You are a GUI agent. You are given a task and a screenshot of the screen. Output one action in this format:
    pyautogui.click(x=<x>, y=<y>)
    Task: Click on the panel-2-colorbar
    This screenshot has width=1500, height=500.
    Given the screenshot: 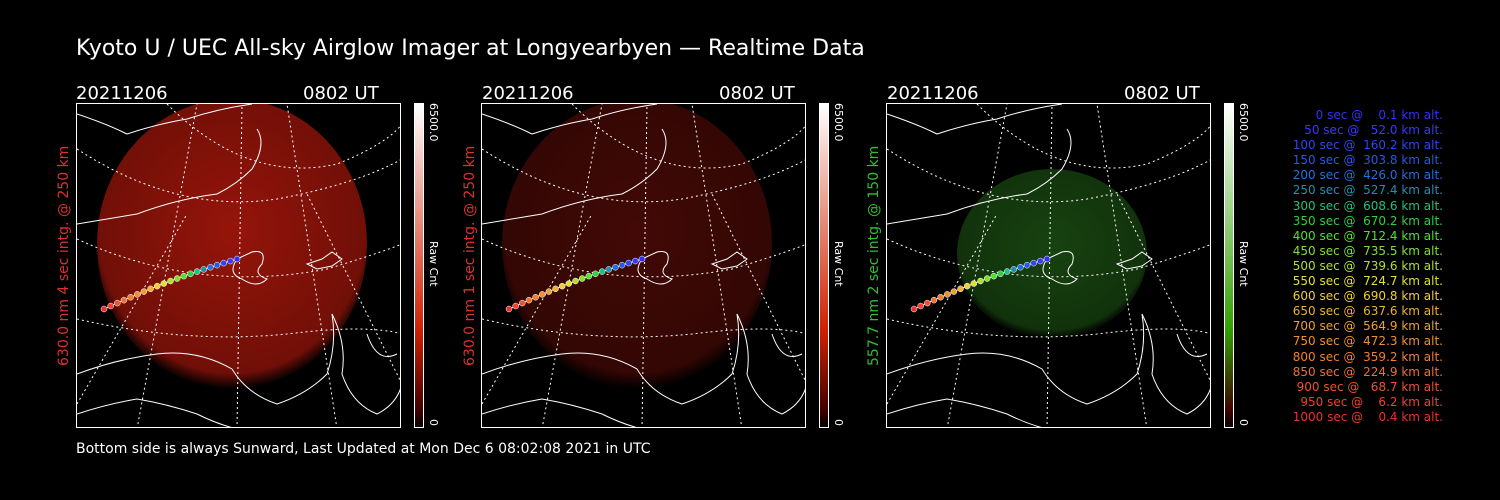 What is the action you would take?
    pyautogui.click(x=824, y=265)
    